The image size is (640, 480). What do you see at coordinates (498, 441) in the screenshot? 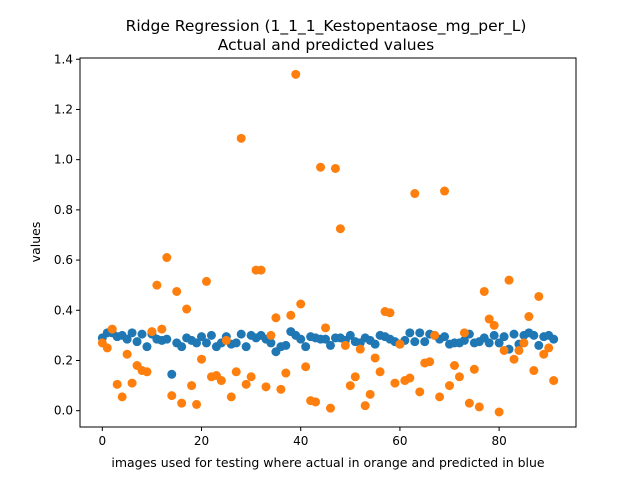
I see `x-tick-label: 80` at bounding box center [498, 441].